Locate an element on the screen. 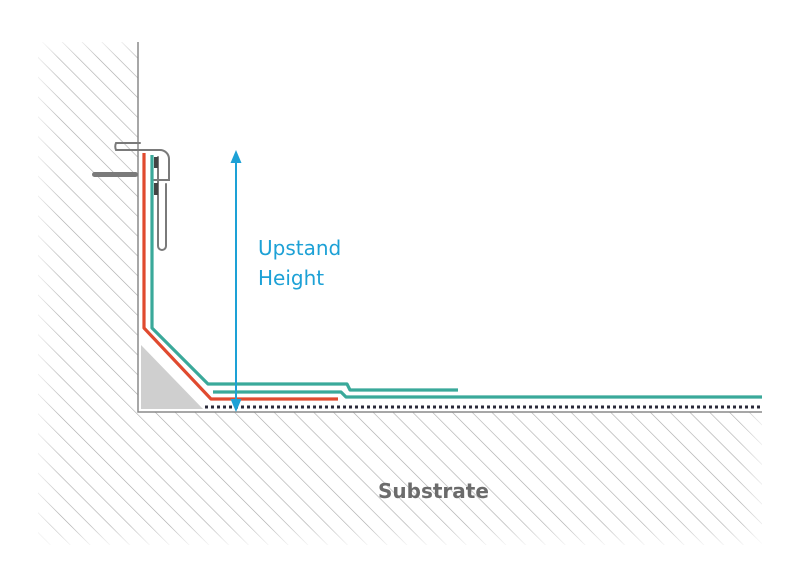 The image size is (800, 587). upstand-label-line2: Height is located at coordinates (291, 278).